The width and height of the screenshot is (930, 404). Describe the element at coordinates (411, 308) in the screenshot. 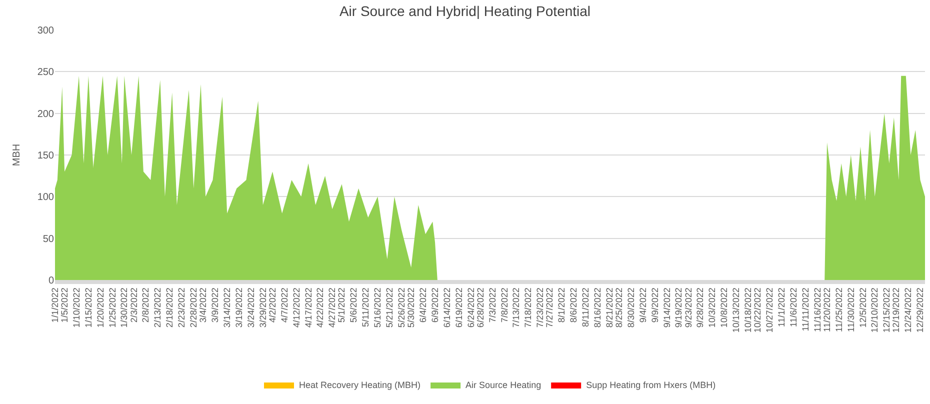

I see `x-tick-label: 5/30/2022` at that location.